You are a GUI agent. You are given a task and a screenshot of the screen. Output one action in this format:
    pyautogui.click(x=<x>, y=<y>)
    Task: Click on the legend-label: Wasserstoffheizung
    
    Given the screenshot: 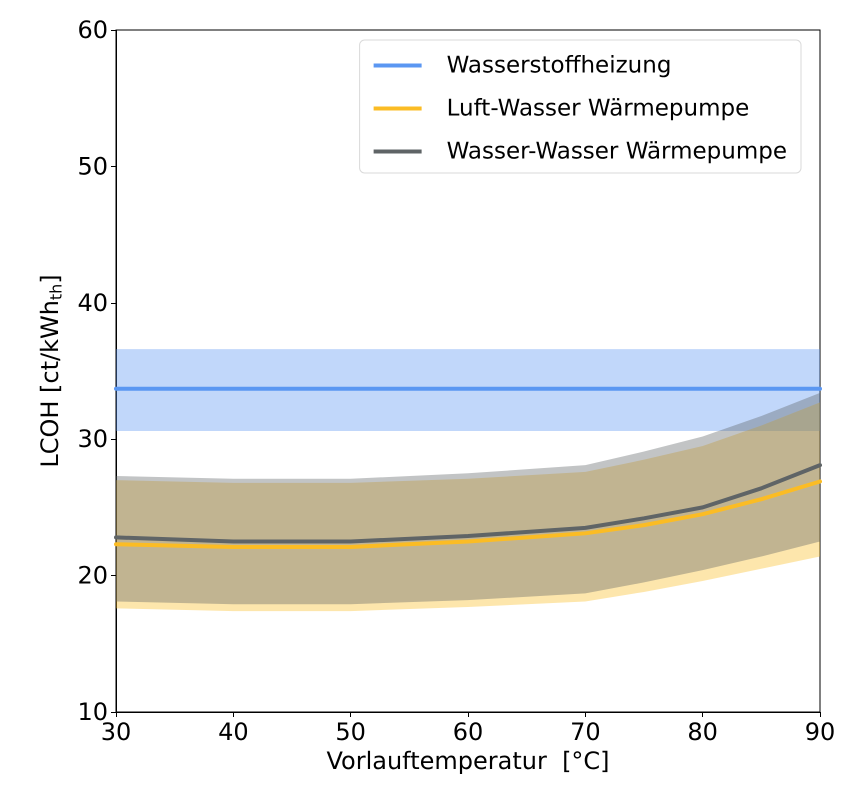 What is the action you would take?
    pyautogui.click(x=559, y=65)
    